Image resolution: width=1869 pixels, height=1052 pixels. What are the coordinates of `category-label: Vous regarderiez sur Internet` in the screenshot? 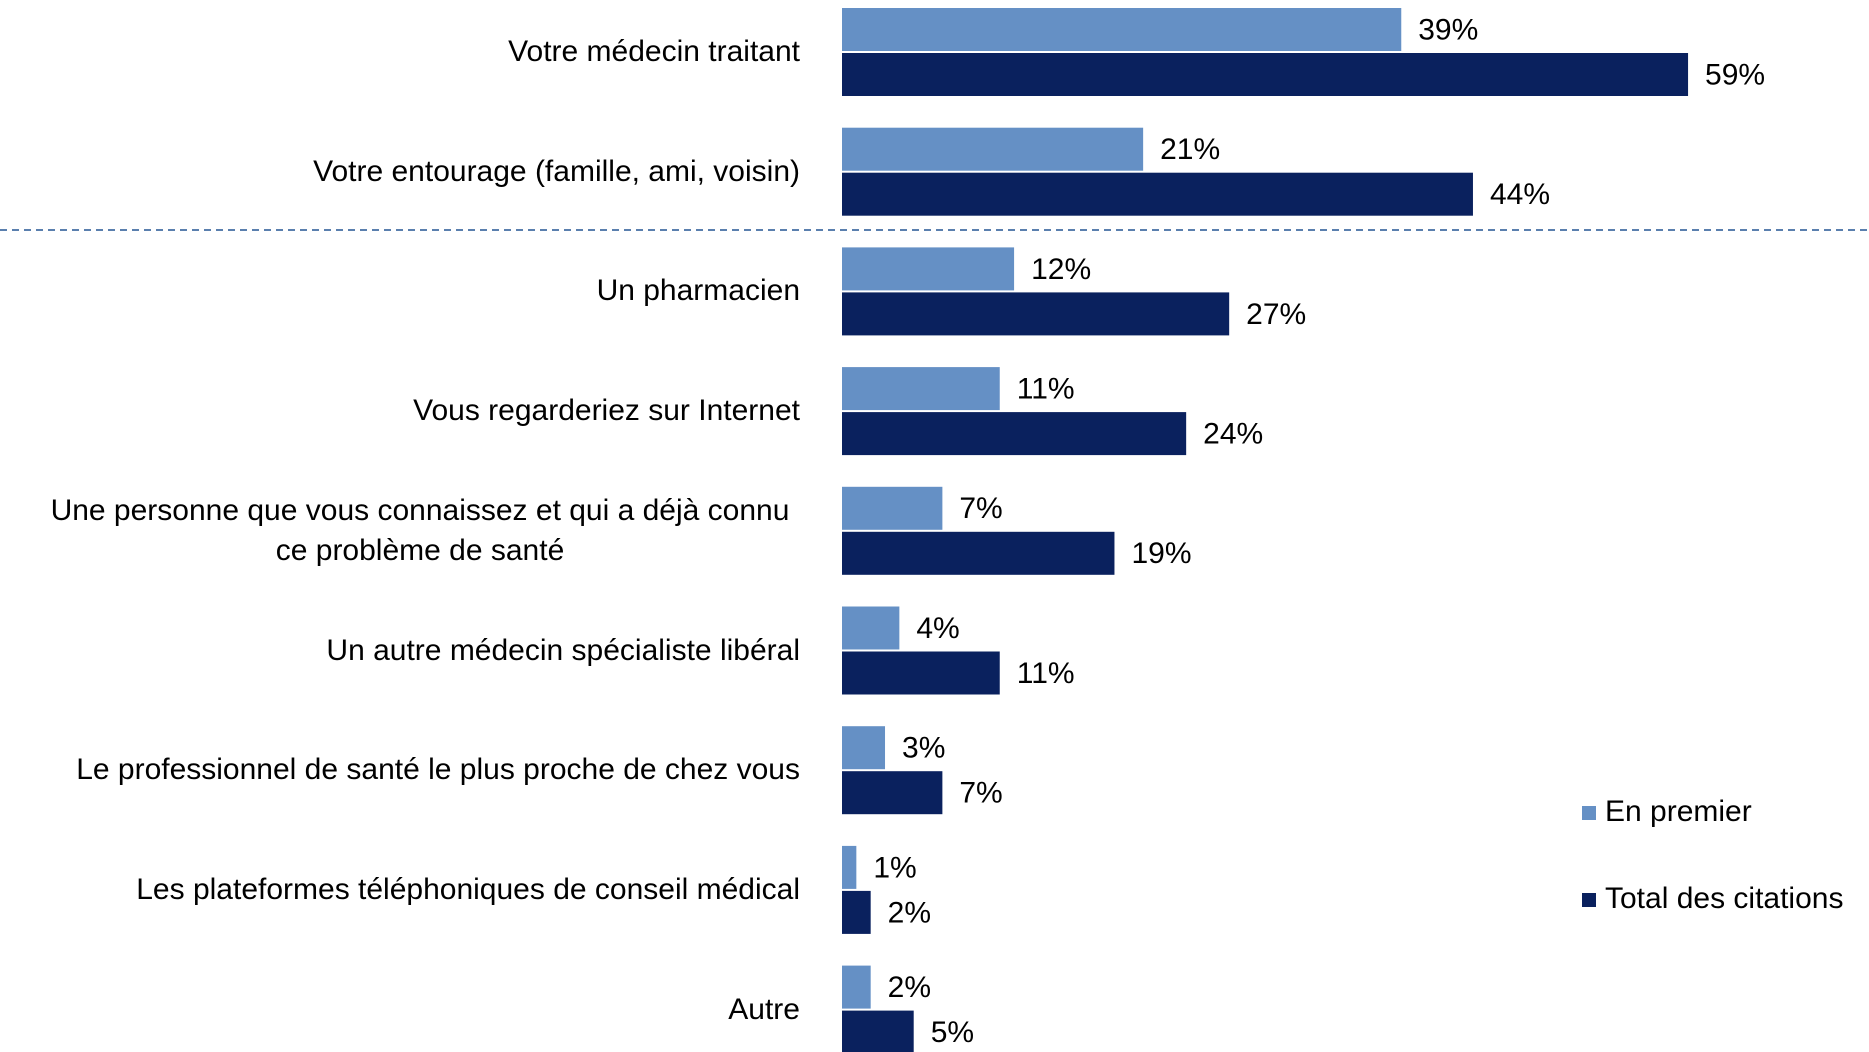 It's located at (420, 411).